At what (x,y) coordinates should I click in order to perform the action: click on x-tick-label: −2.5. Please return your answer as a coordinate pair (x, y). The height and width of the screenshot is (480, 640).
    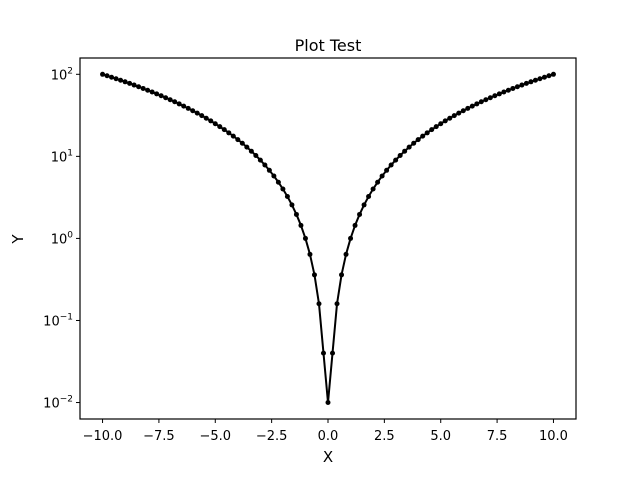
    Looking at the image, I should click on (272, 436).